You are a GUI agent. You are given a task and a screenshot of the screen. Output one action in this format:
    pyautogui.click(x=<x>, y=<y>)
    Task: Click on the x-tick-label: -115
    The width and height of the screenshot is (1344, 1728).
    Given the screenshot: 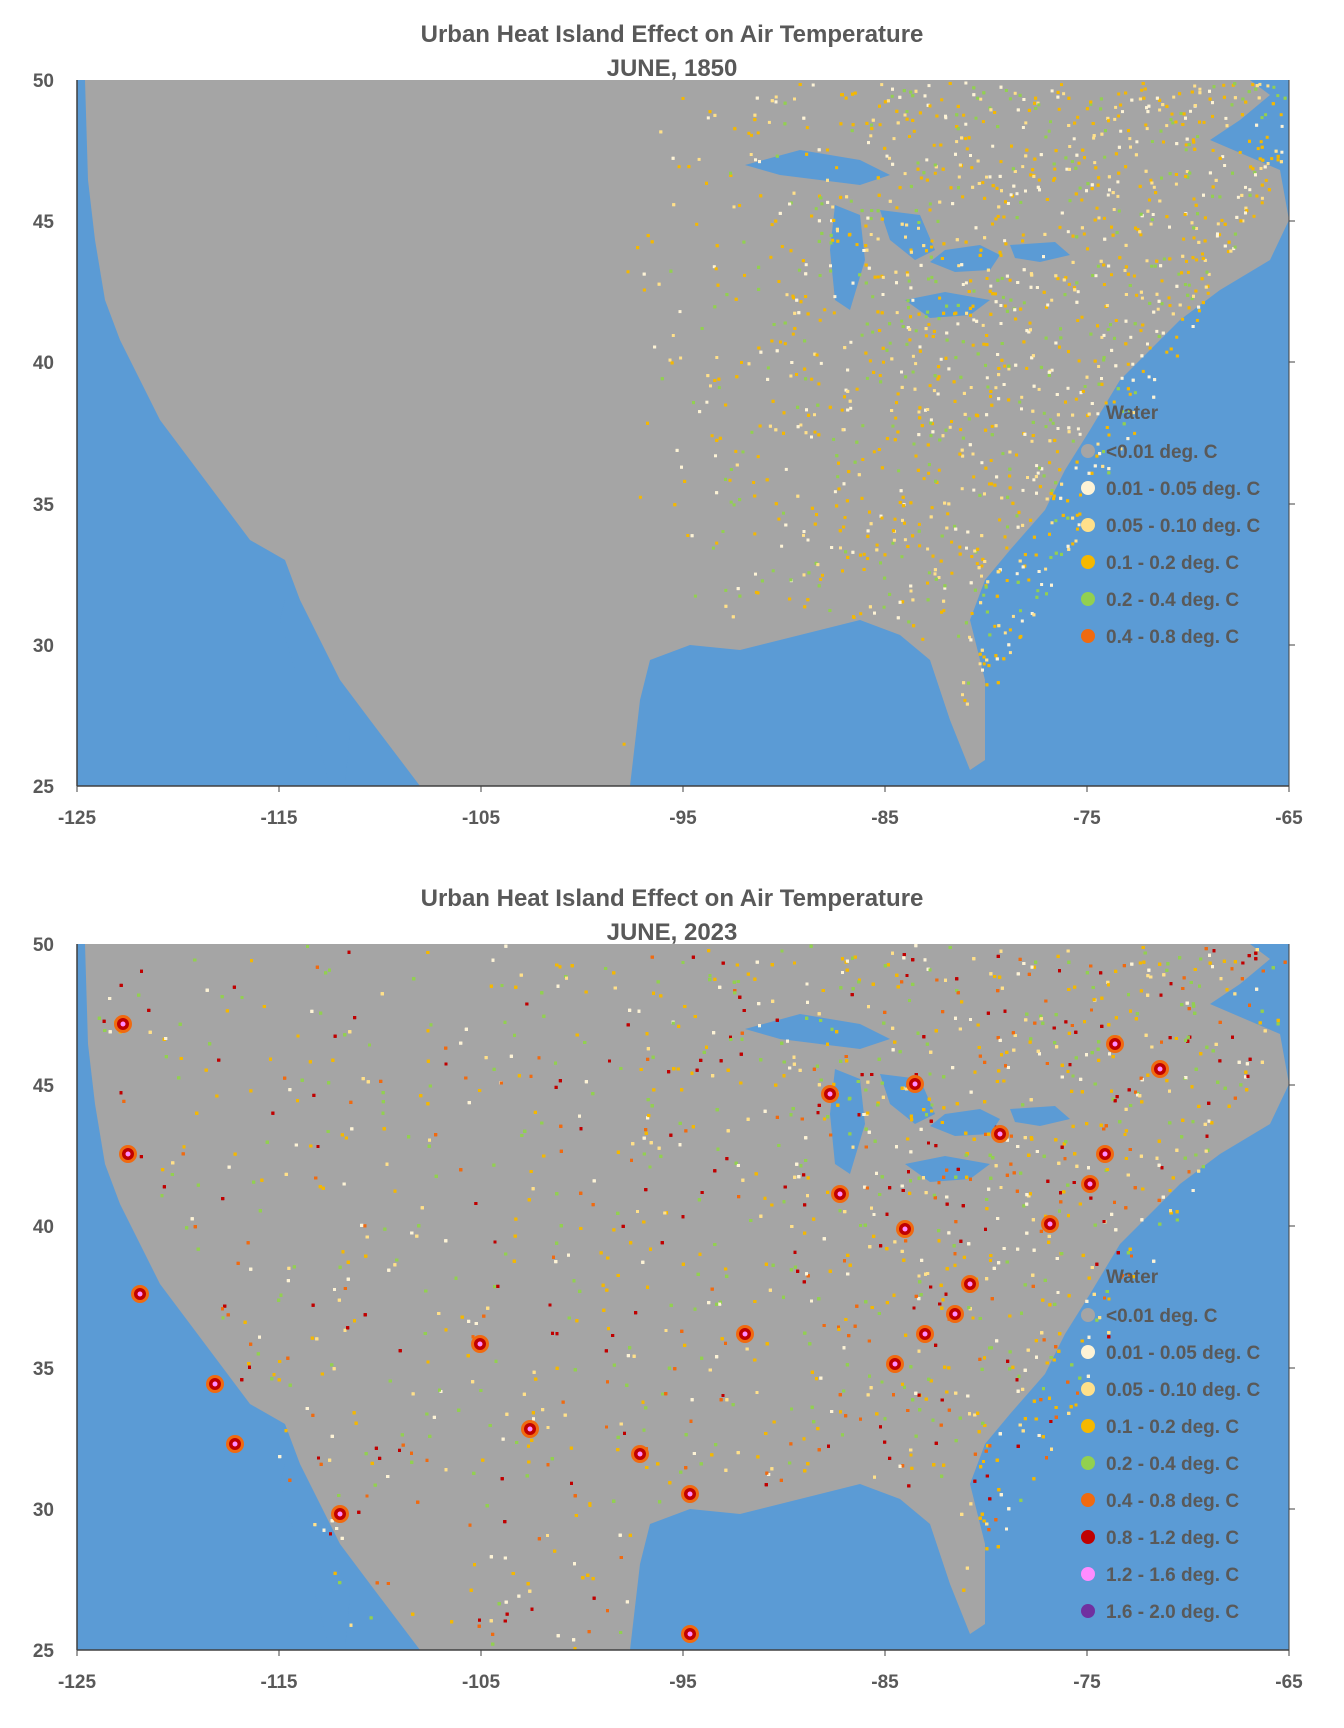 What is the action you would take?
    pyautogui.click(x=279, y=818)
    